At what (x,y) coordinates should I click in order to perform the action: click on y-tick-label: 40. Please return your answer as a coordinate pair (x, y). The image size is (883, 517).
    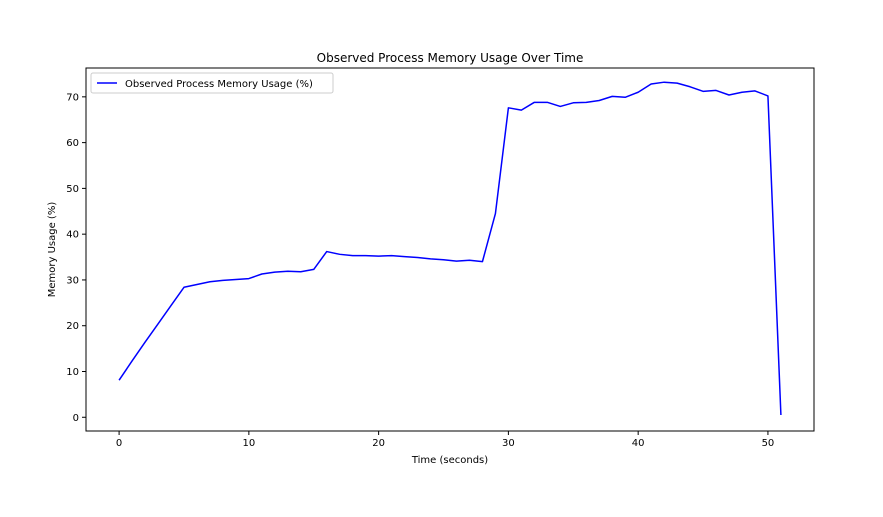
    Looking at the image, I should click on (72, 235).